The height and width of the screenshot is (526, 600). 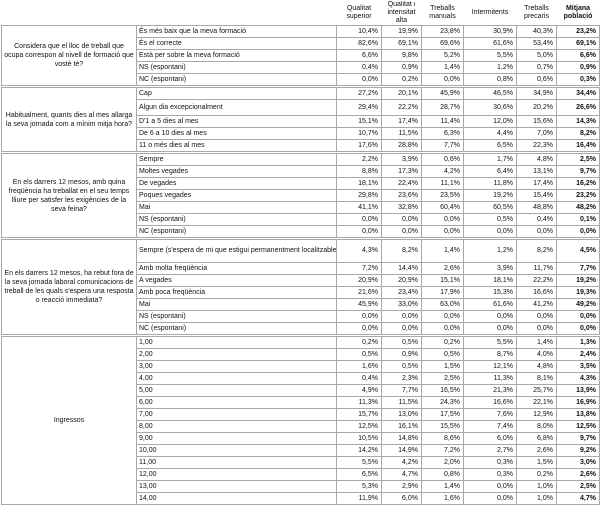 I want to click on value-cell: 22,1%, so click(x=536, y=402).